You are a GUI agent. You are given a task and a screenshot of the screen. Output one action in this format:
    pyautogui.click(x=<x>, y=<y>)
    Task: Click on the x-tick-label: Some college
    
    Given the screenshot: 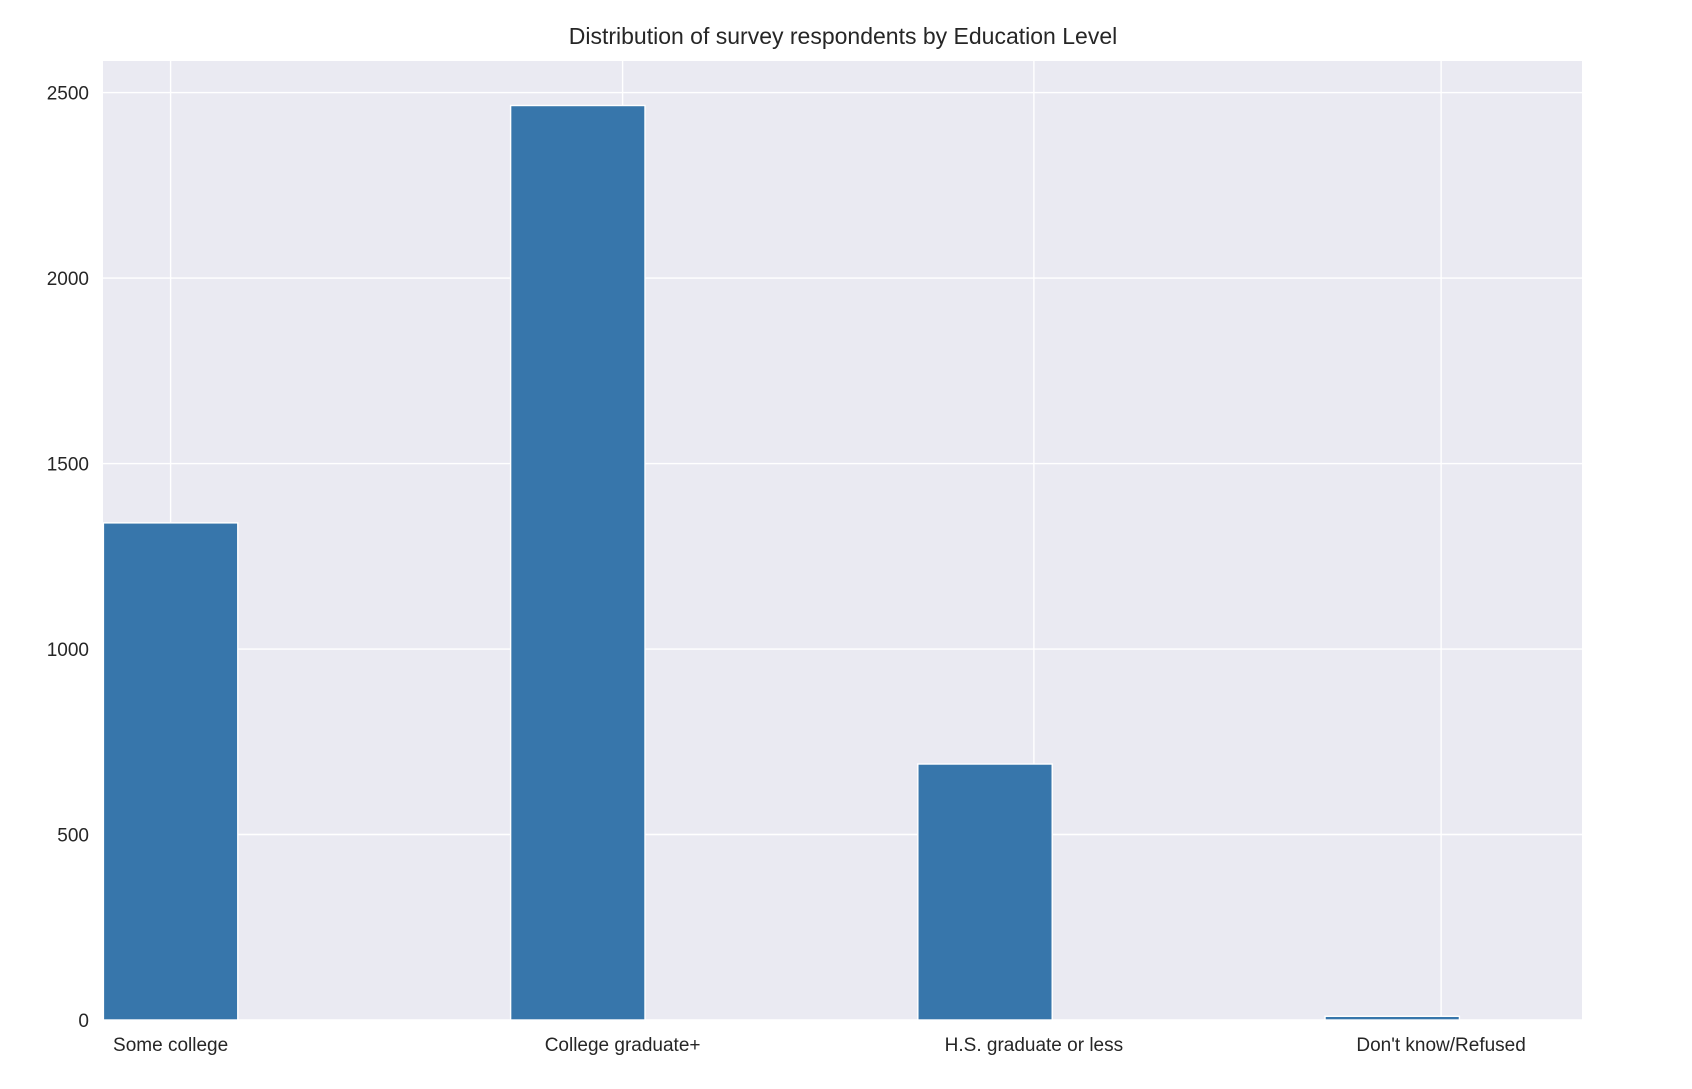 What is the action you would take?
    pyautogui.click(x=170, y=1045)
    